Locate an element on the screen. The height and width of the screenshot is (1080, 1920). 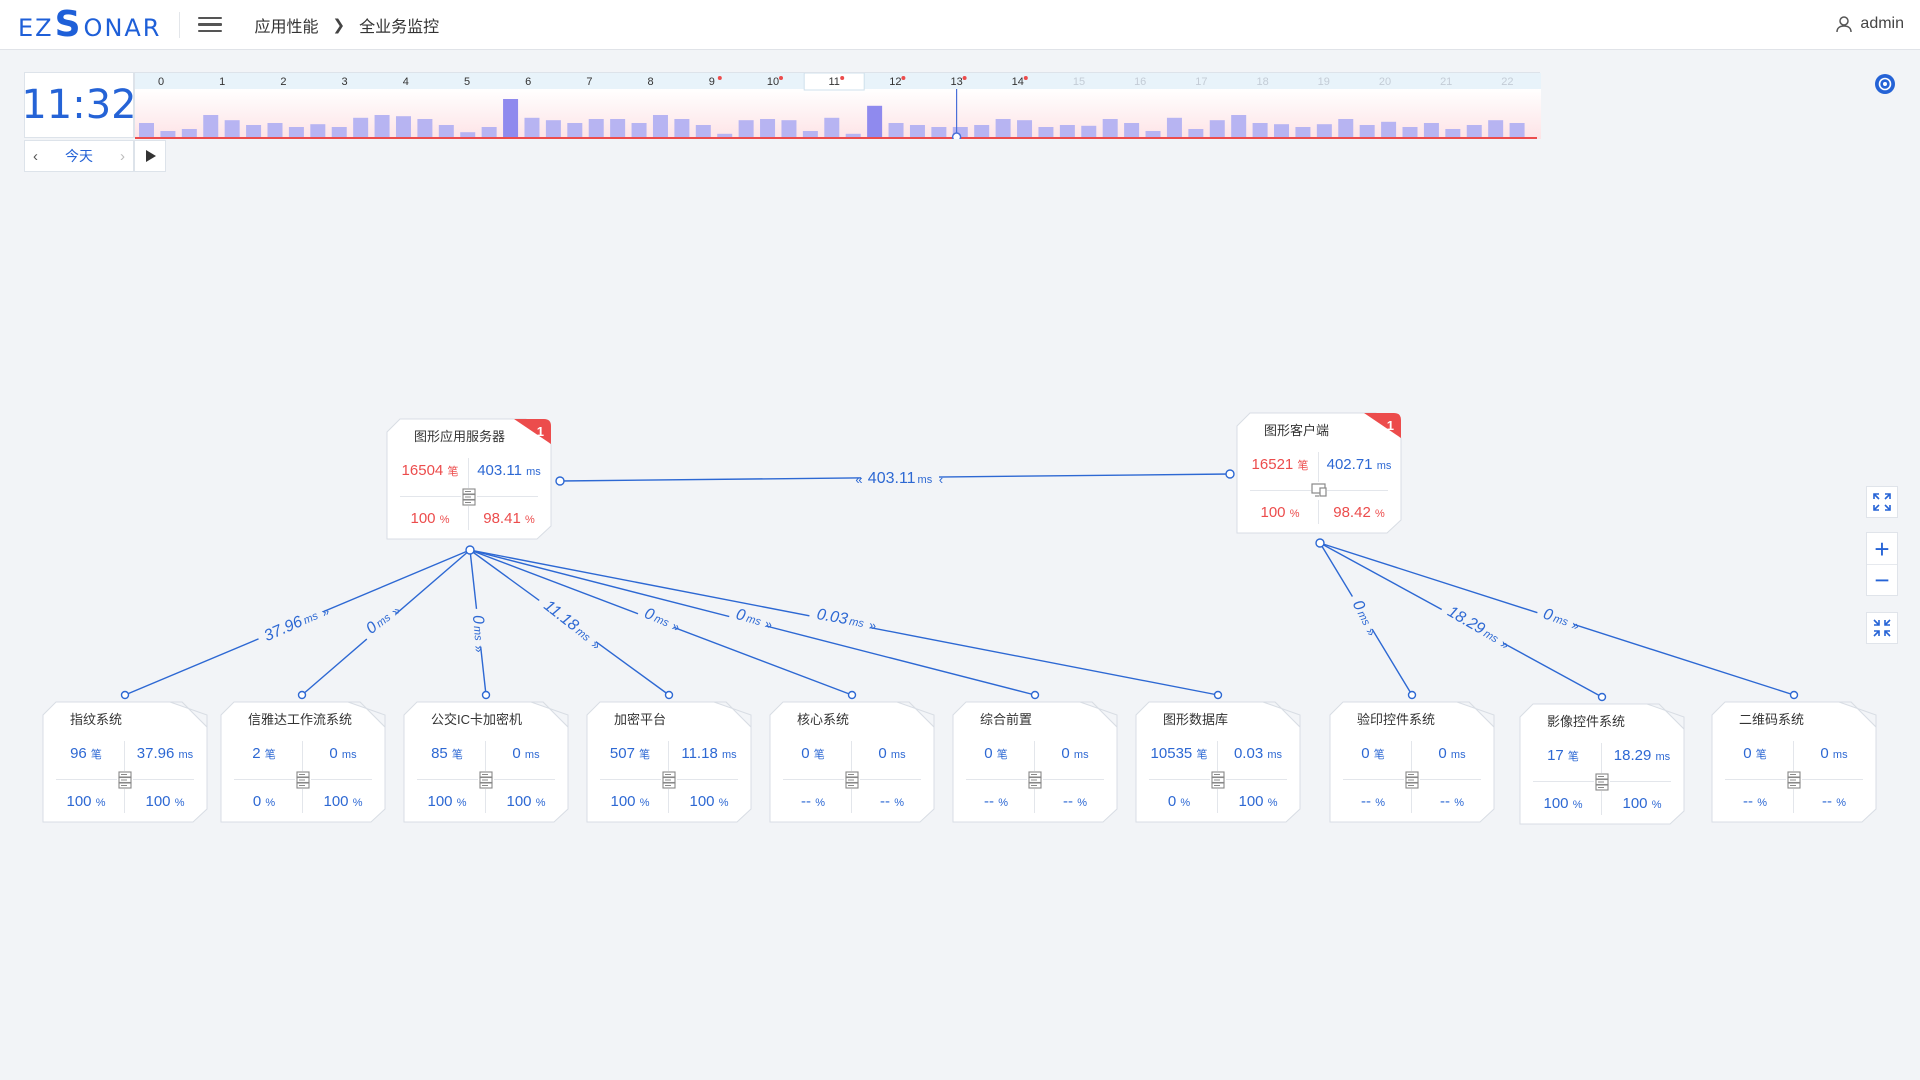
edge-latency-label: 403.11 ms « ‹ is located at coordinates (899, 478).